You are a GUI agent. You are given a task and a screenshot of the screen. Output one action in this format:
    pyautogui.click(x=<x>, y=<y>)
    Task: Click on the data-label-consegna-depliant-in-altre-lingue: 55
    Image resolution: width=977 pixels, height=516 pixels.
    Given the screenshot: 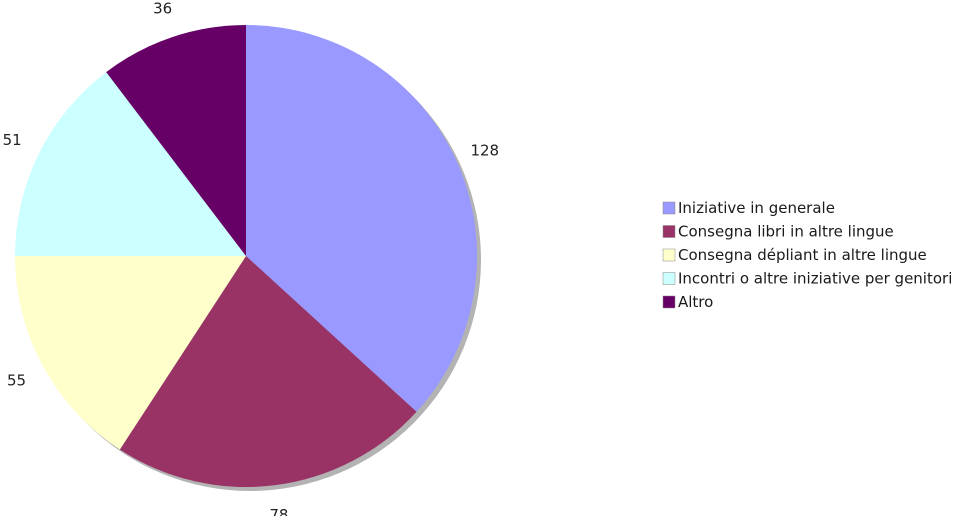 What is the action you would take?
    pyautogui.click(x=16, y=380)
    